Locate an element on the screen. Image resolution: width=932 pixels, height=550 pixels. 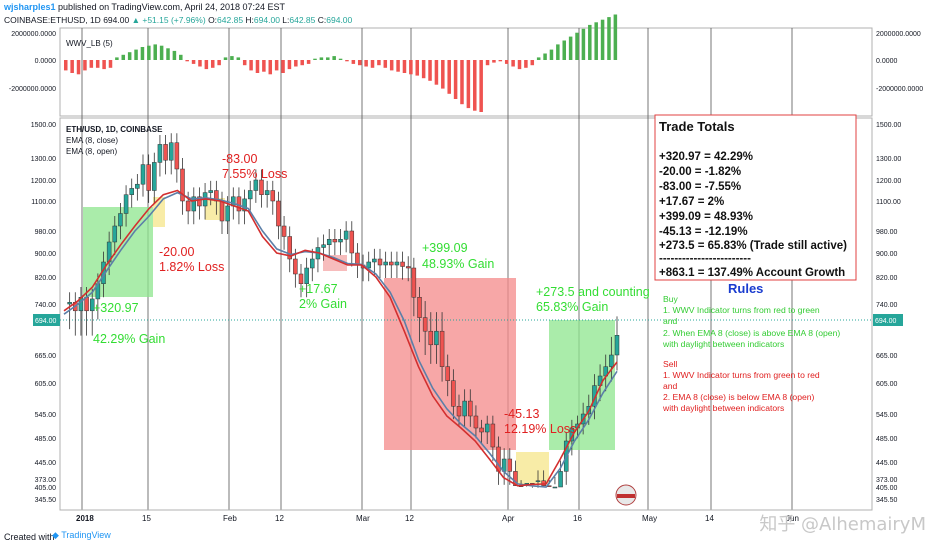
x-tick-label: Mar is located at coordinates (363, 518).